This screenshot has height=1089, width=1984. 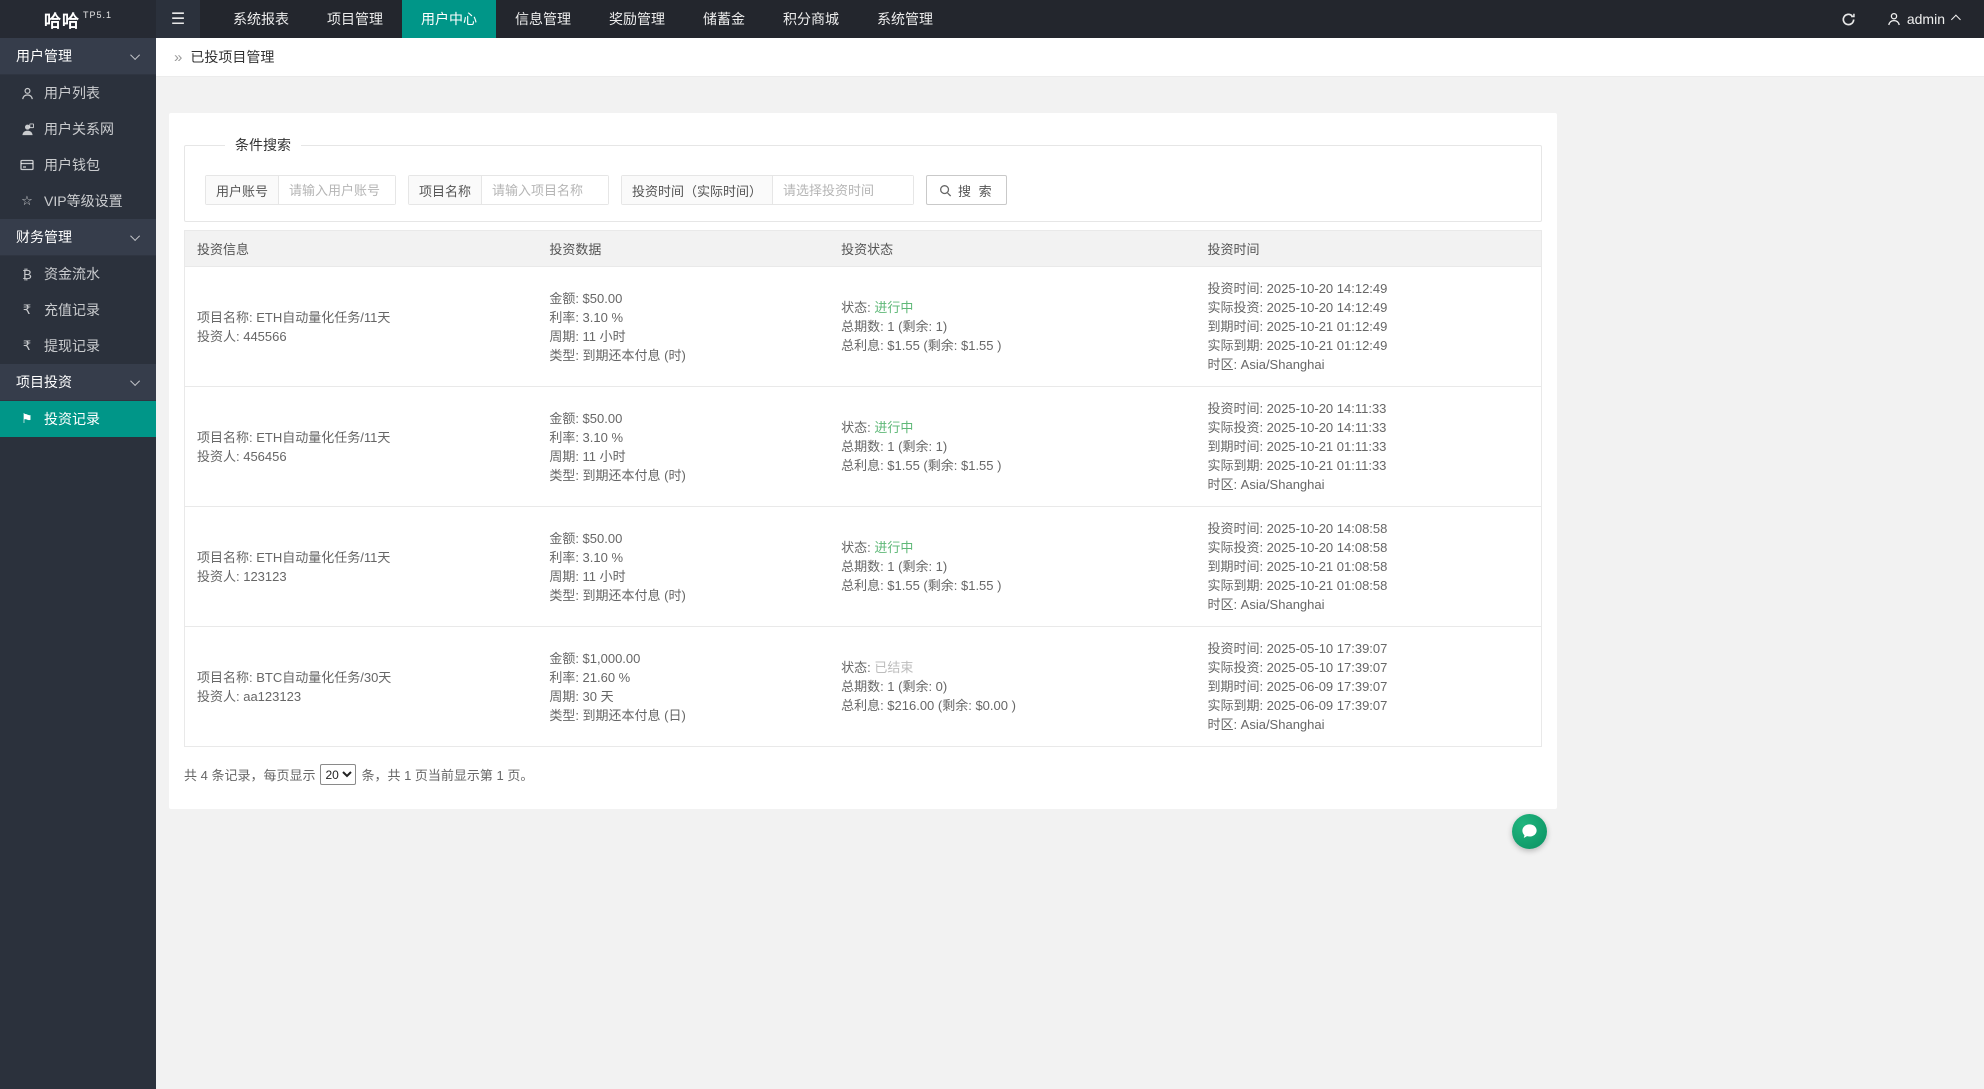 What do you see at coordinates (1297, 288) in the screenshot?
I see `invest-time: 投资时间: 2025-10-20 14:12:49` at bounding box center [1297, 288].